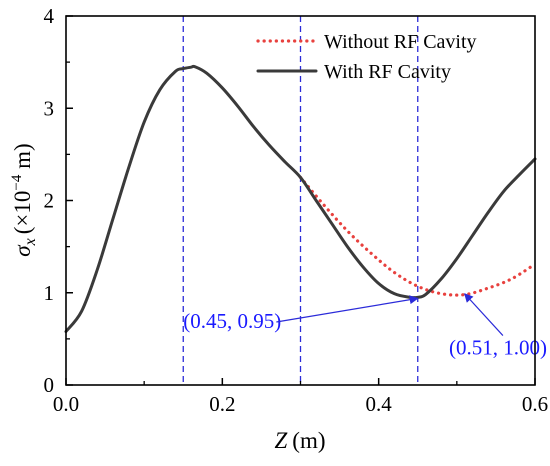  I want to click on y-axis-symbol: σ, so click(22, 250).